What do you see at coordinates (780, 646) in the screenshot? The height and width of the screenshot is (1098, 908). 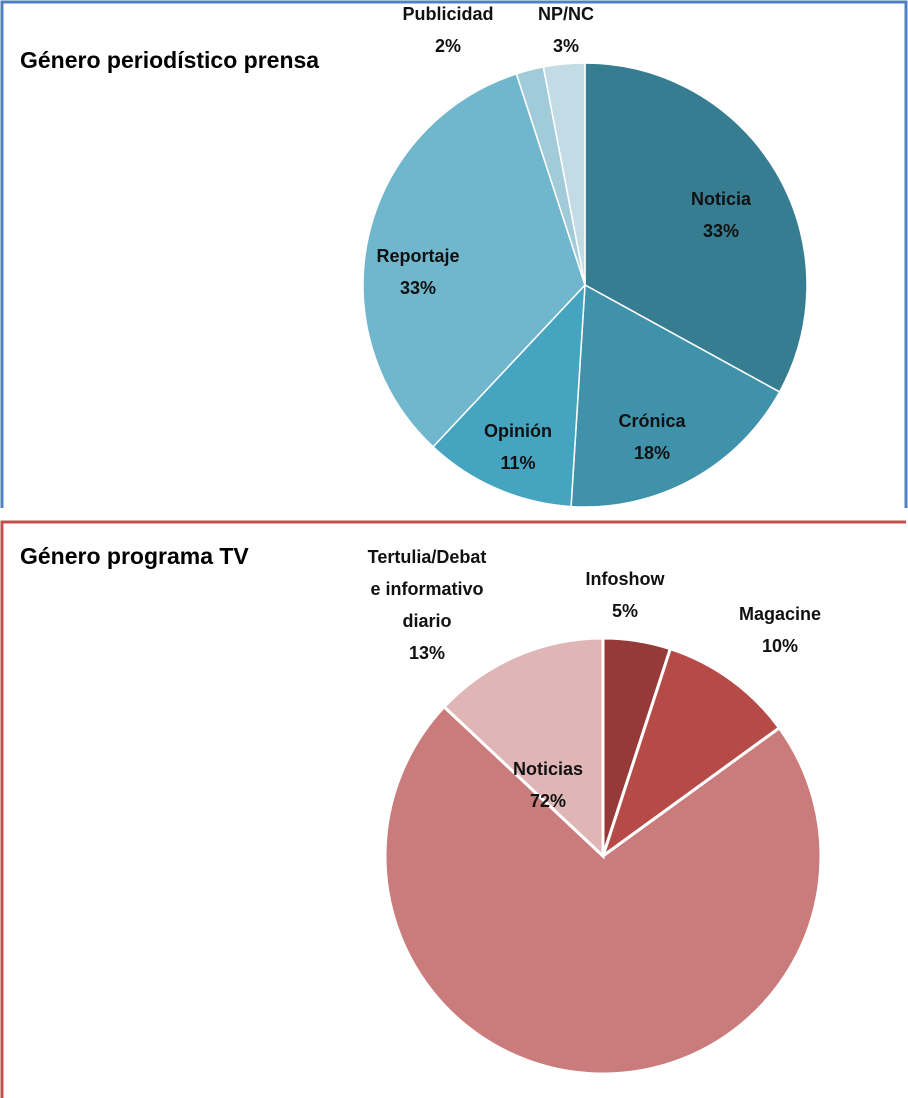 I see `value-label: 10%` at bounding box center [780, 646].